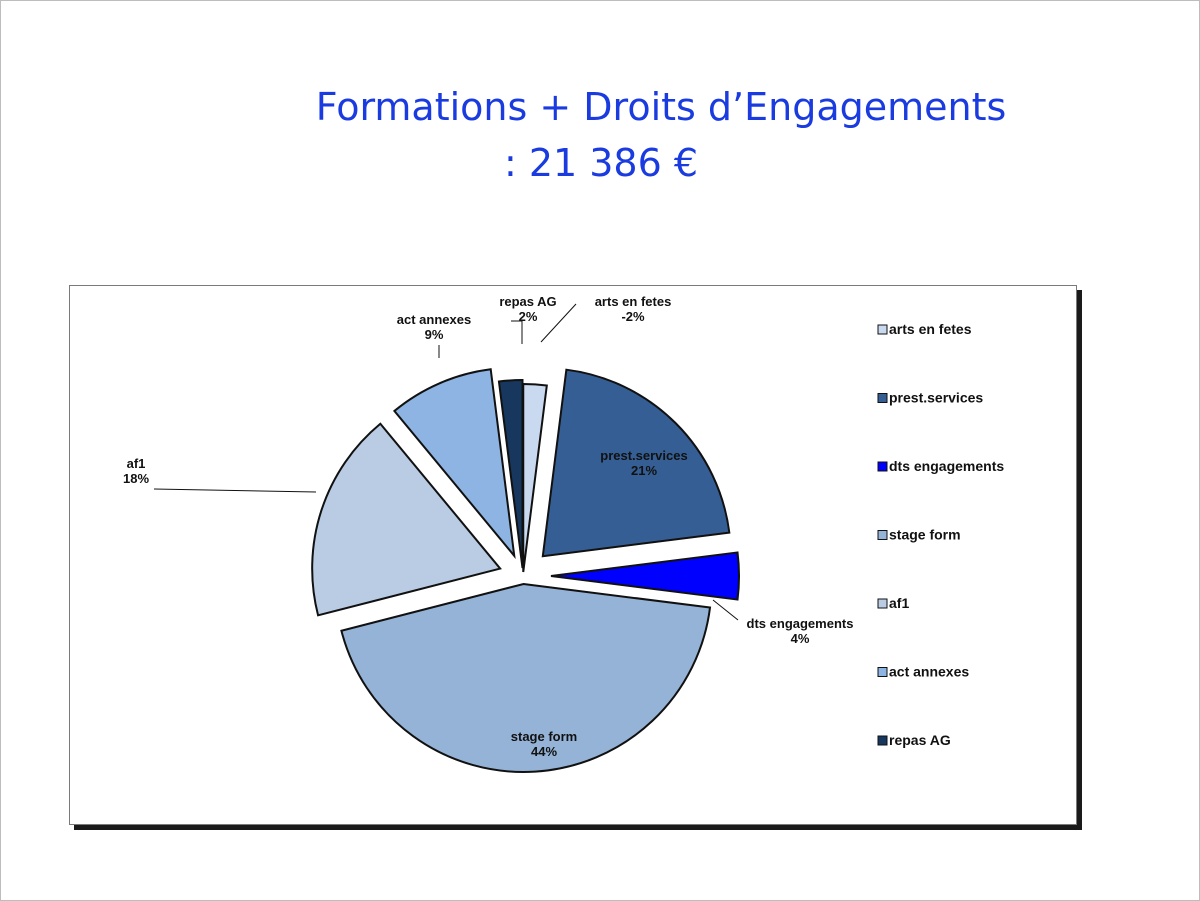  I want to click on data-label-name: act annexes, so click(434, 319).